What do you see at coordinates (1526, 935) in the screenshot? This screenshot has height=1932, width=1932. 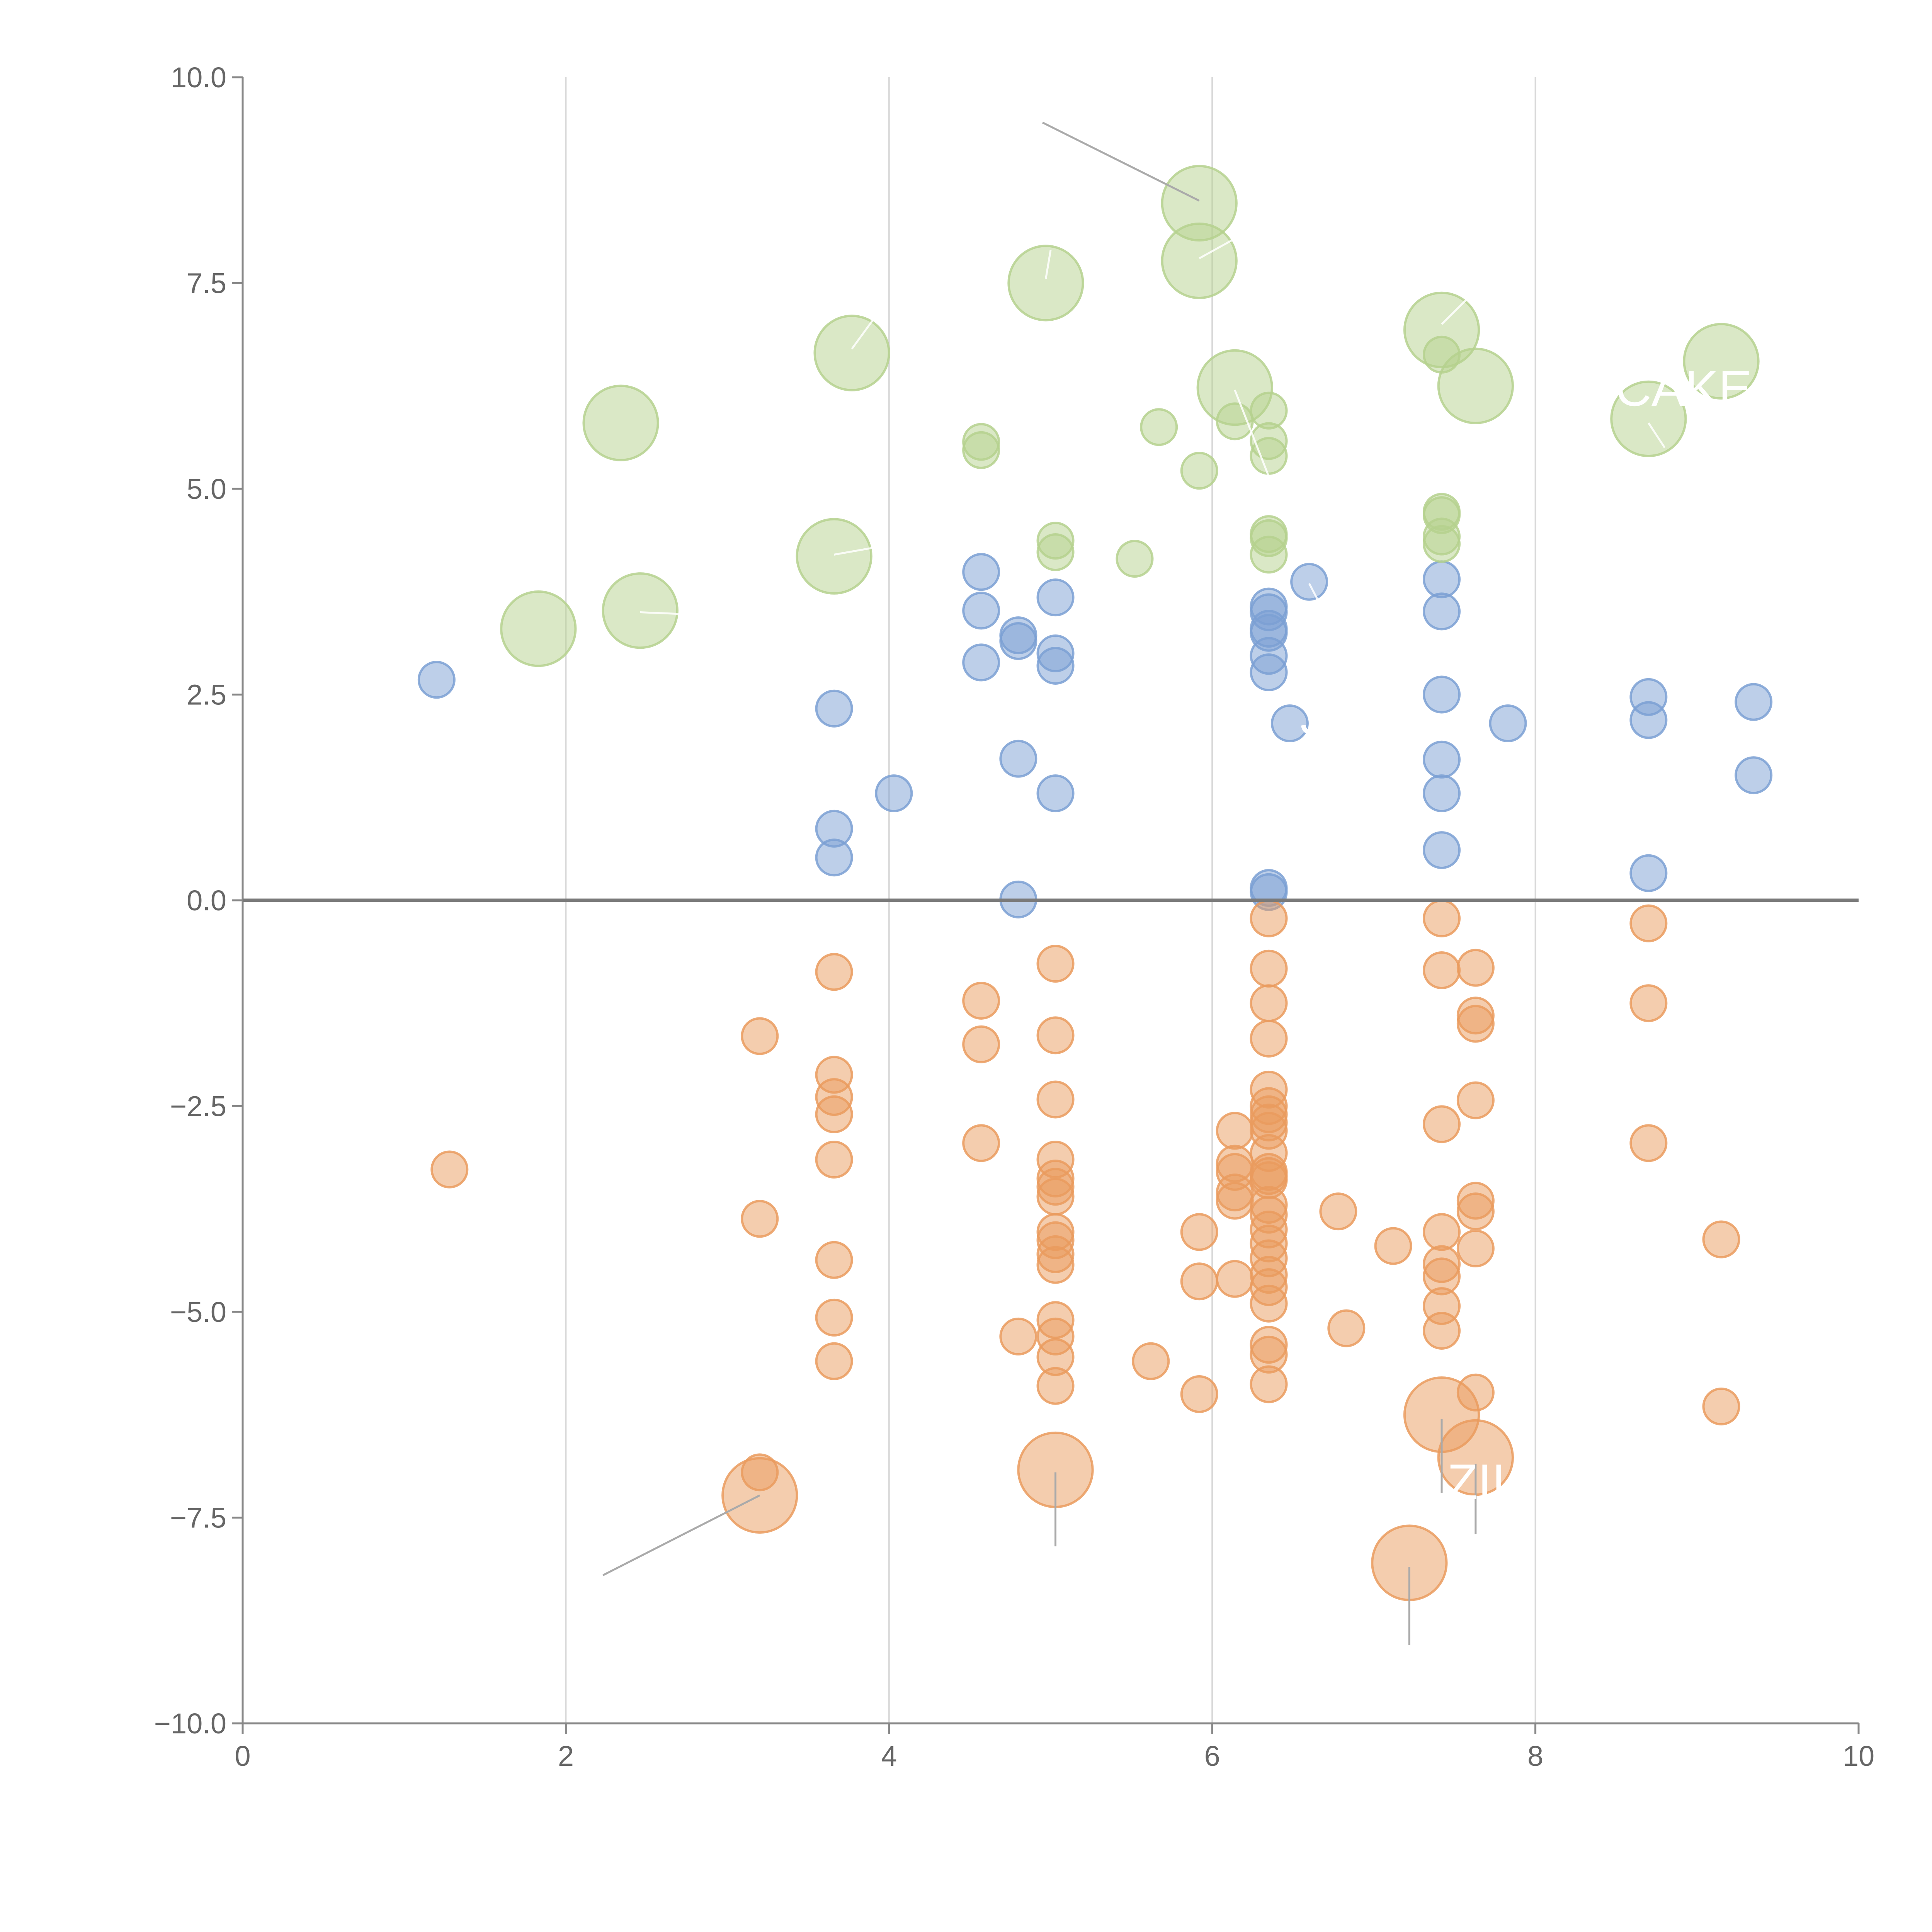 I see `point-labels: ZII CAKE J` at bounding box center [1526, 935].